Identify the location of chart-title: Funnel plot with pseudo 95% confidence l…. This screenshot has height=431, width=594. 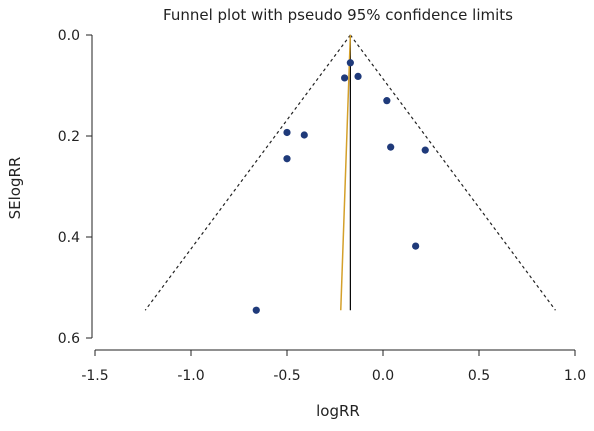
(338, 15).